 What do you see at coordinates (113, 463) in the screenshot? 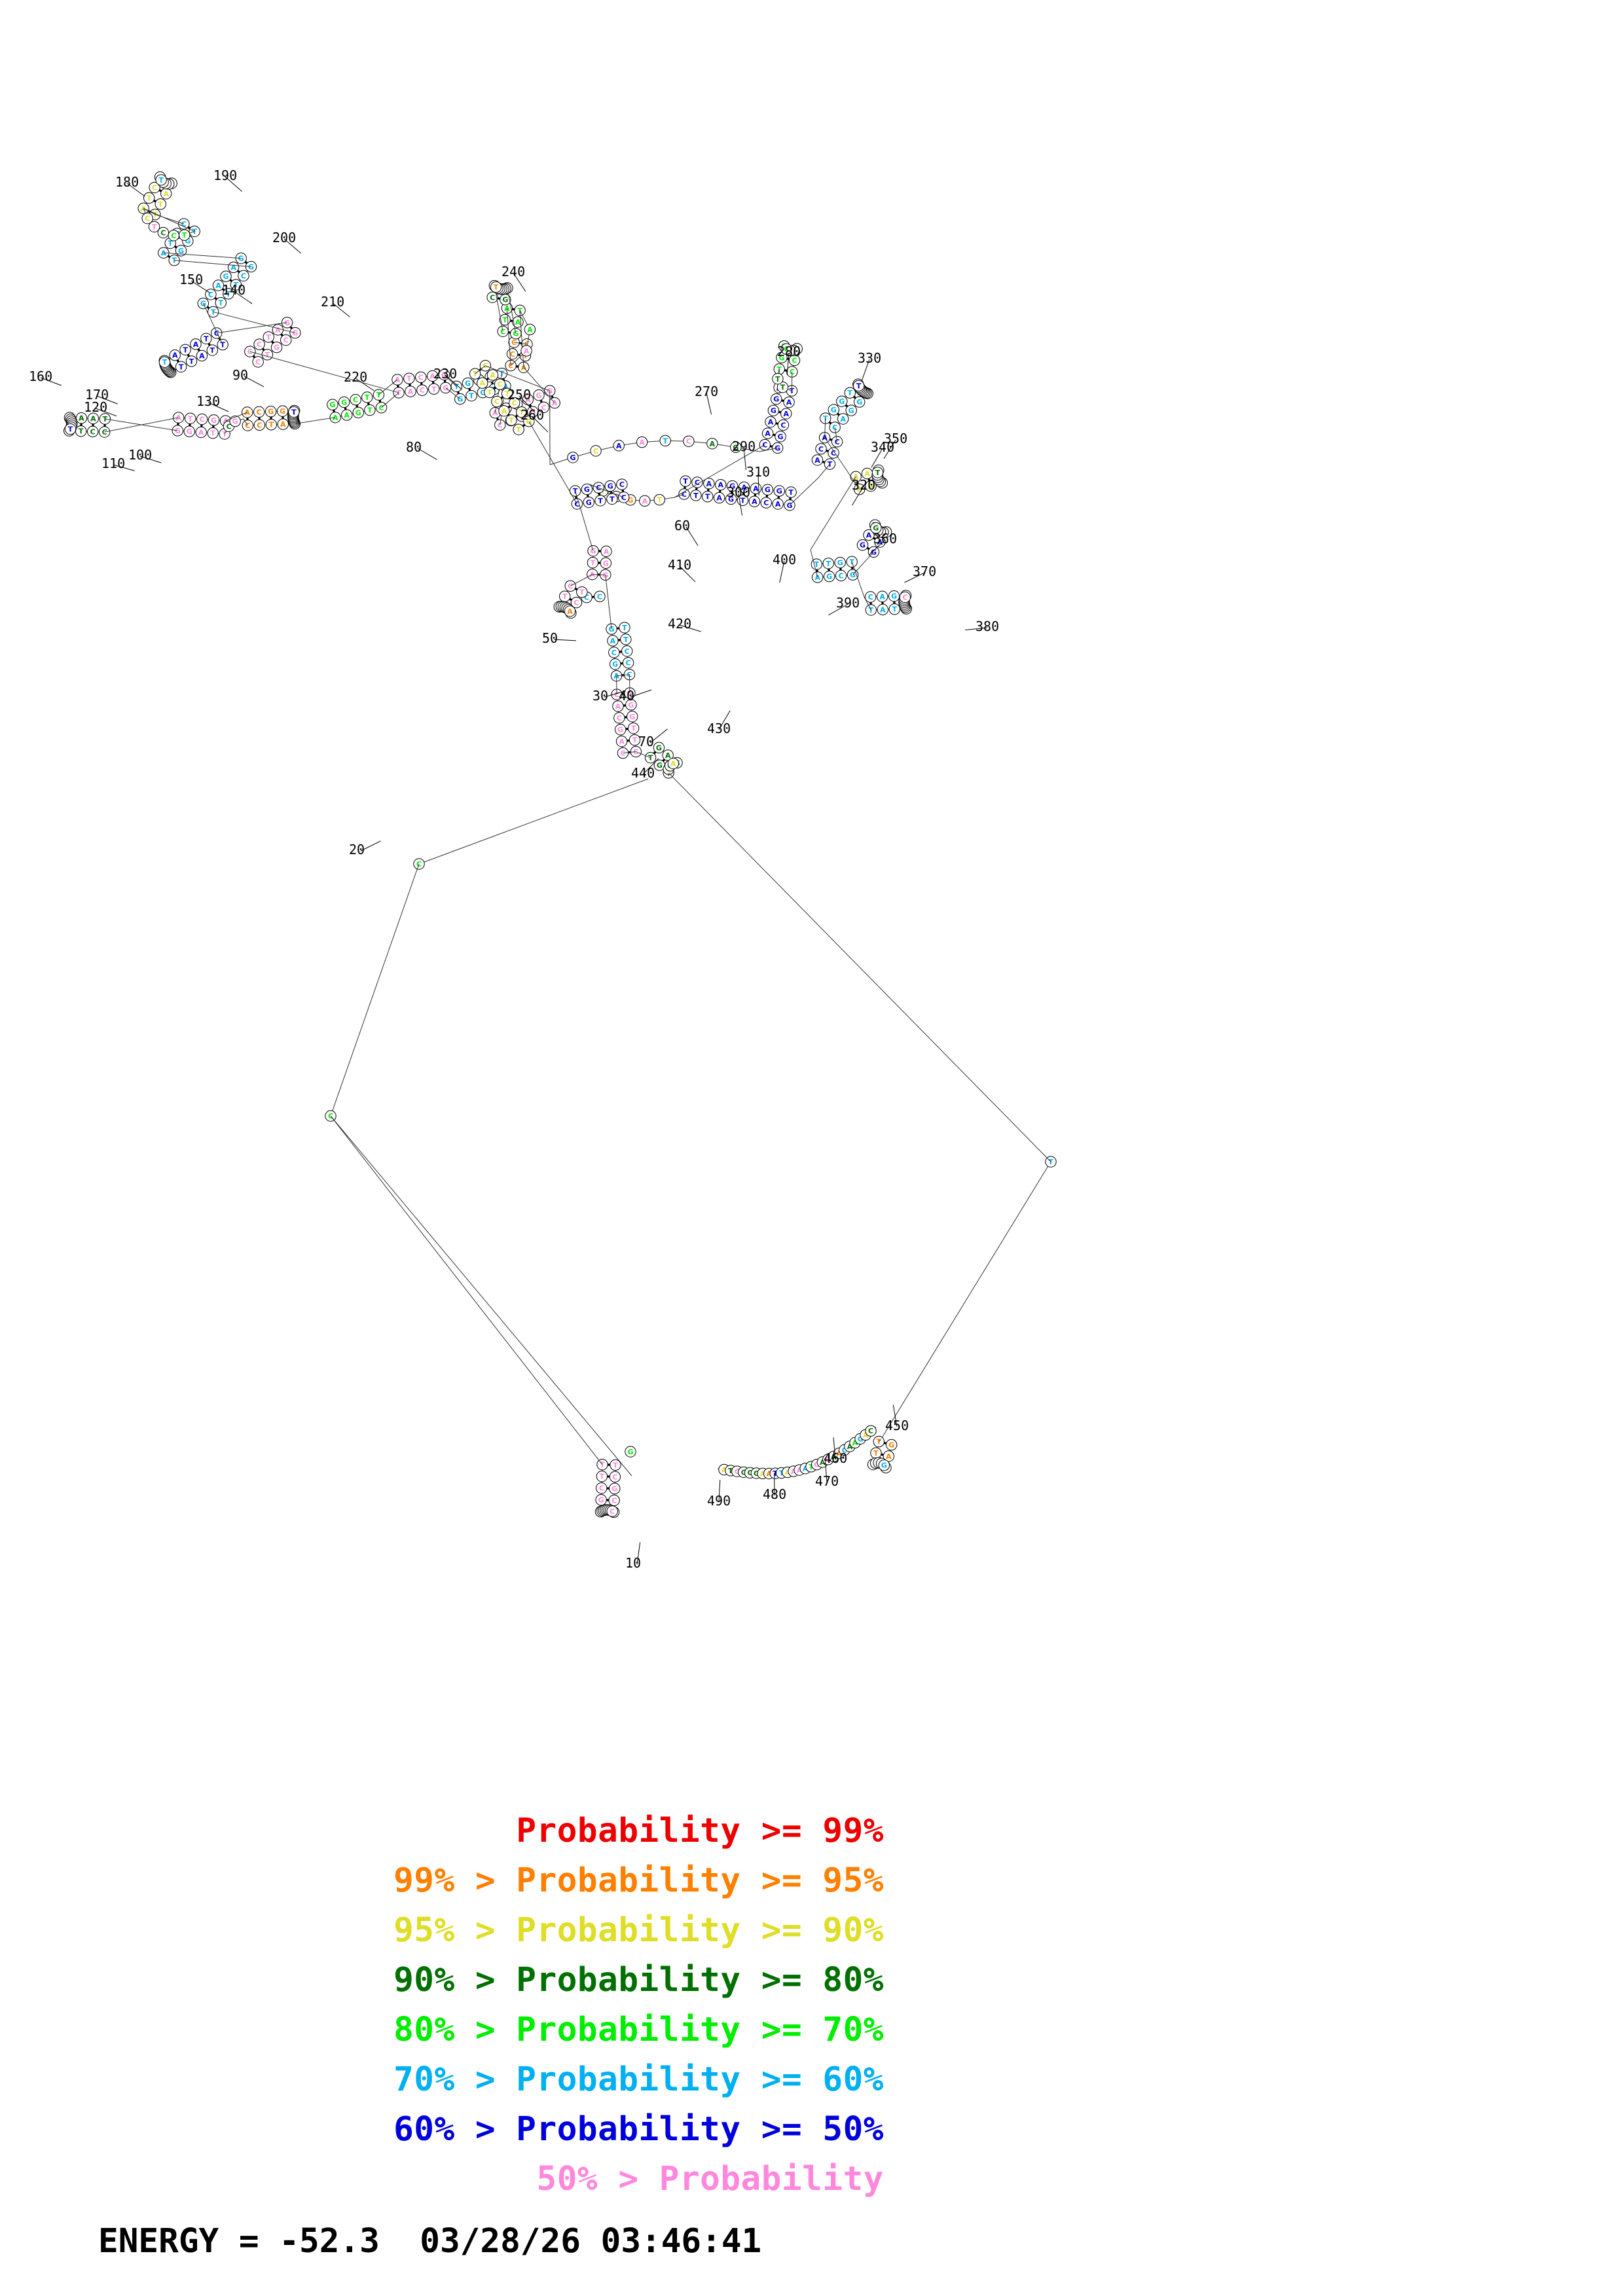
I see `position-label: 110` at bounding box center [113, 463].